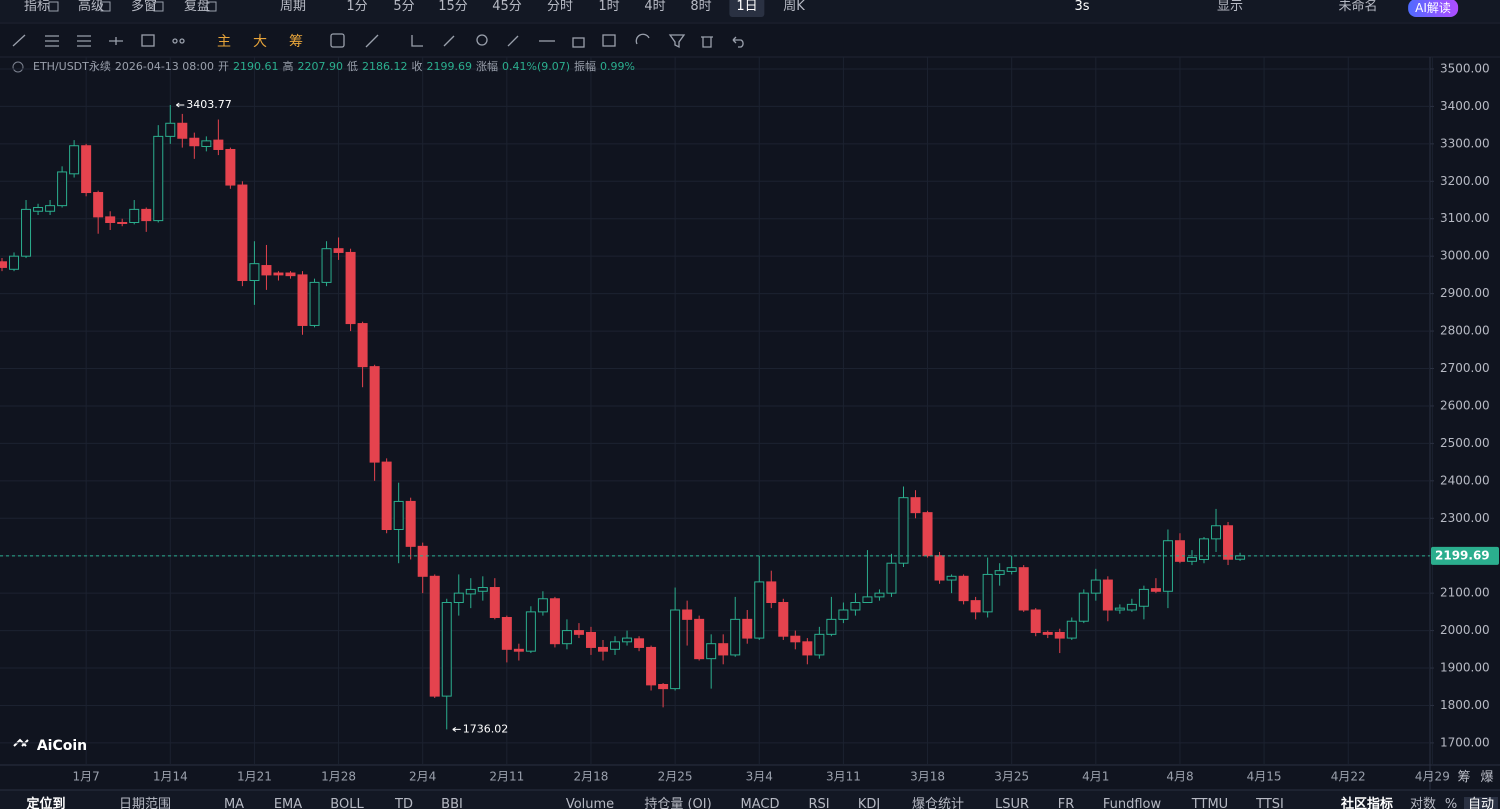 The width and height of the screenshot is (1500, 809). What do you see at coordinates (1132, 803) in the screenshot?
I see `bottom-tab: Fundflow` at bounding box center [1132, 803].